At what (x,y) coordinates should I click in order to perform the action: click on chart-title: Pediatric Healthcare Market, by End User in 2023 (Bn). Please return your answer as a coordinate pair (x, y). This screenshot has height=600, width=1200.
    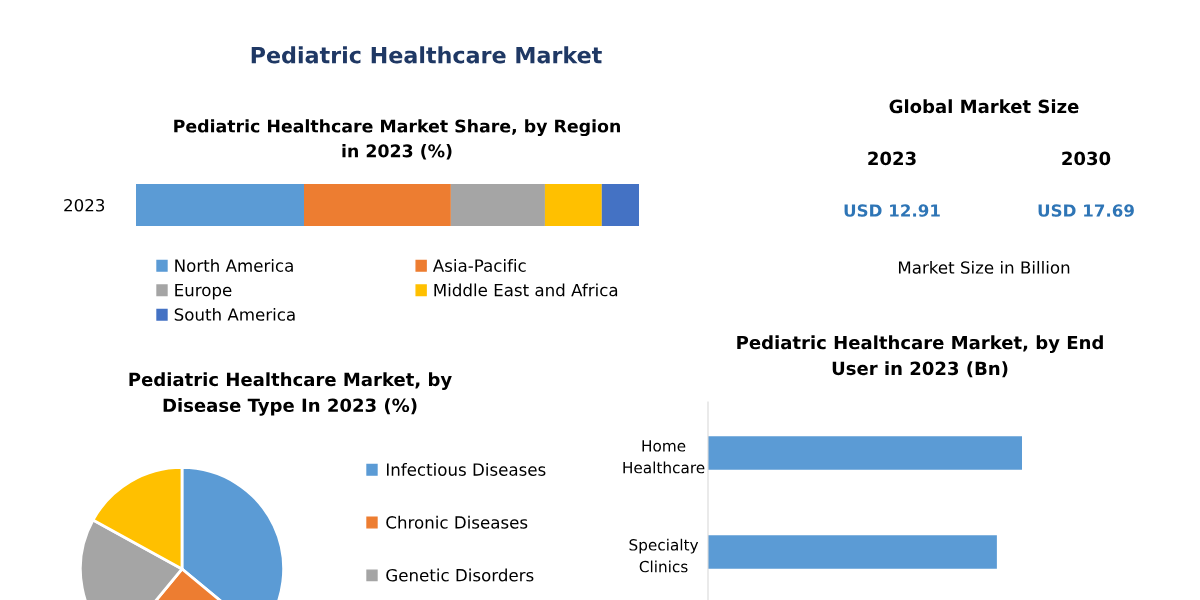
    Looking at the image, I should click on (920, 356).